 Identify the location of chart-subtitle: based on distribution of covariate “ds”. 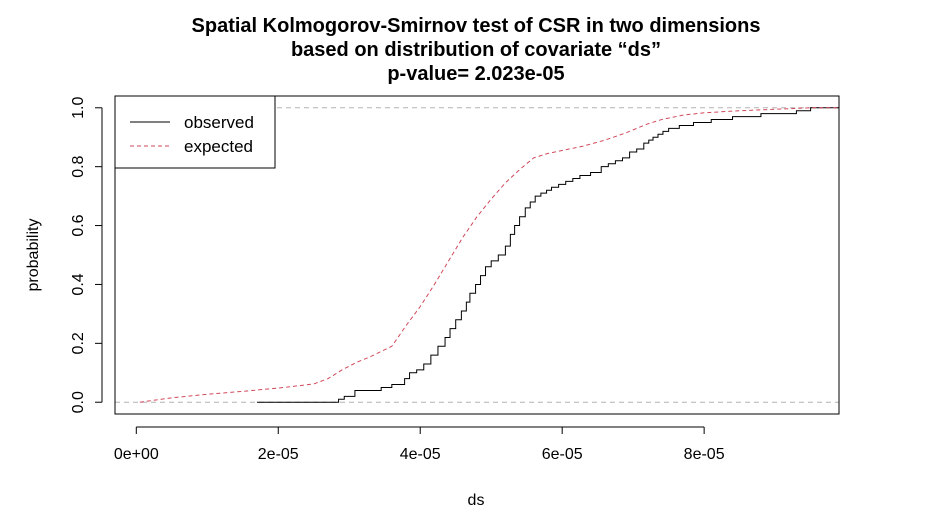
(476, 50).